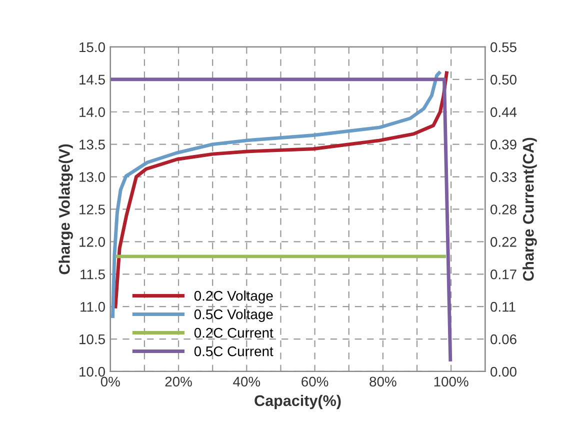 Image resolution: width=581 pixels, height=427 pixels. I want to click on y-tick-label: 14.0, so click(92, 112).